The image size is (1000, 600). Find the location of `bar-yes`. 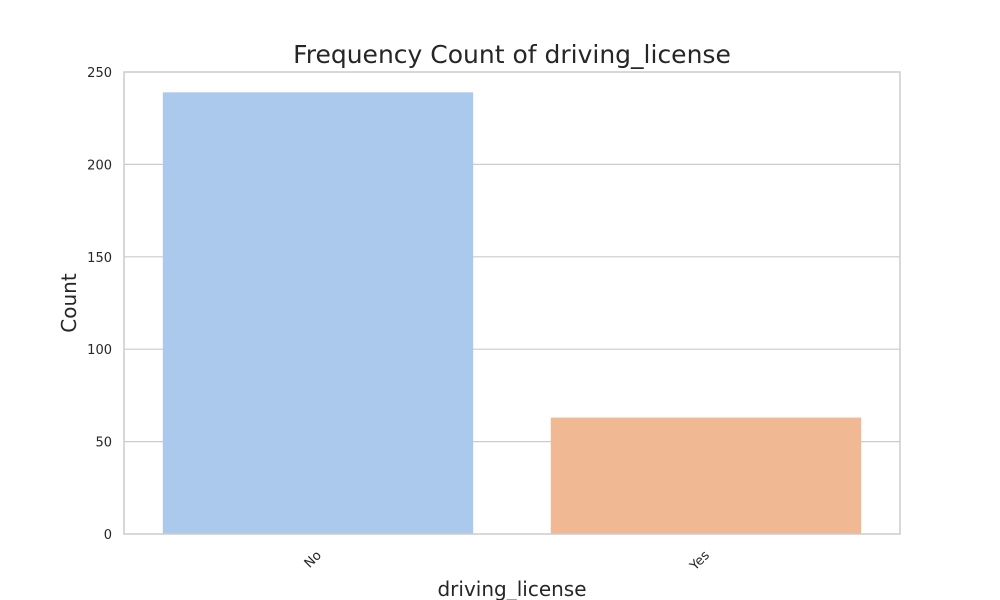

bar-yes is located at coordinates (706, 475).